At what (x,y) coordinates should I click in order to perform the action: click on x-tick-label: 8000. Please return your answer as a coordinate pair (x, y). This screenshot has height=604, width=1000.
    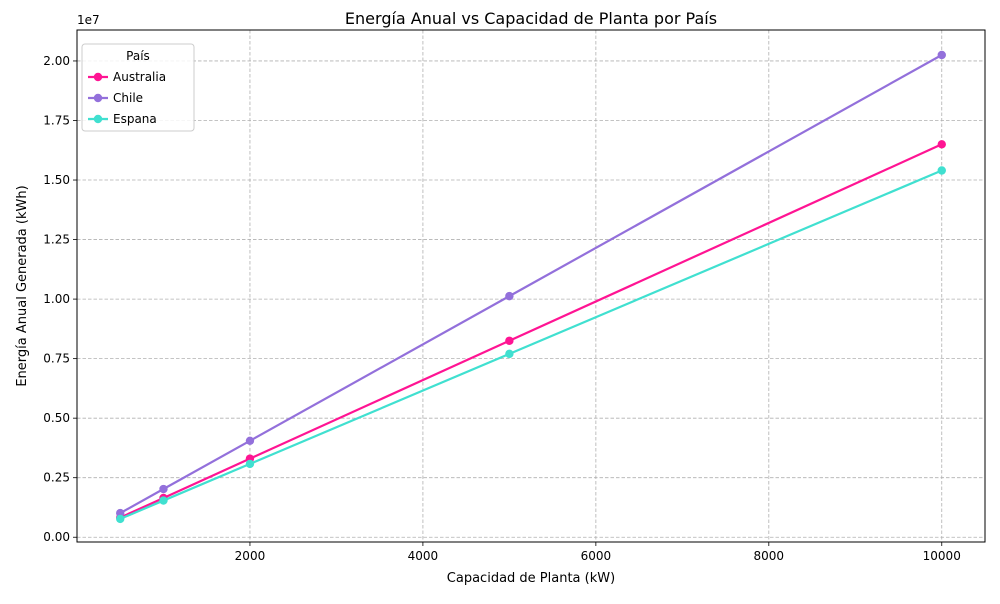
    Looking at the image, I should click on (769, 556).